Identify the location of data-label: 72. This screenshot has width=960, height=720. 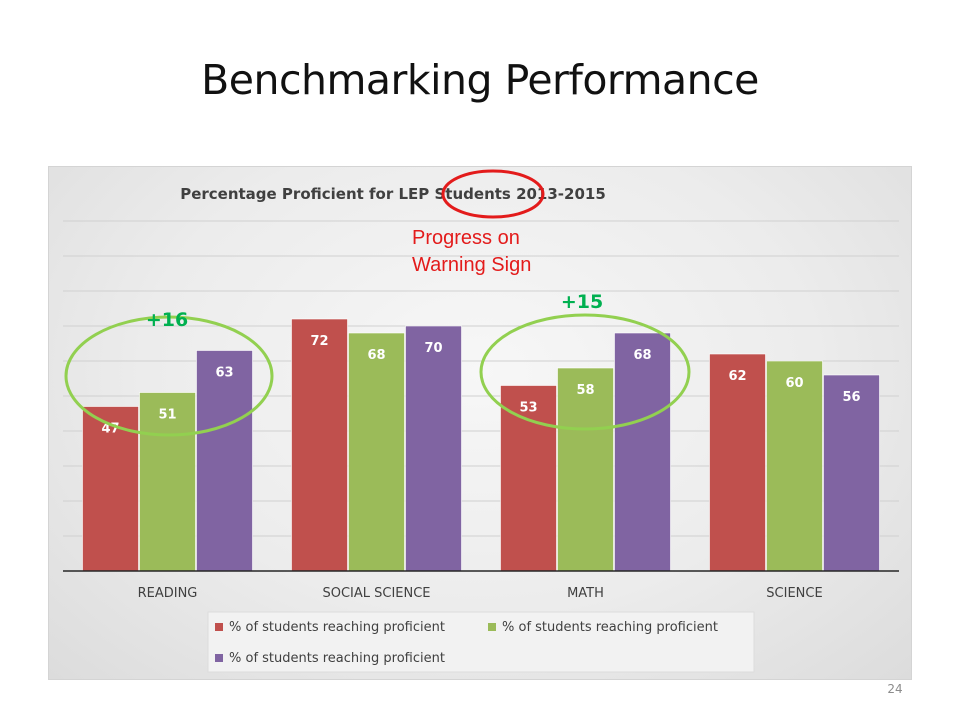
(319, 341).